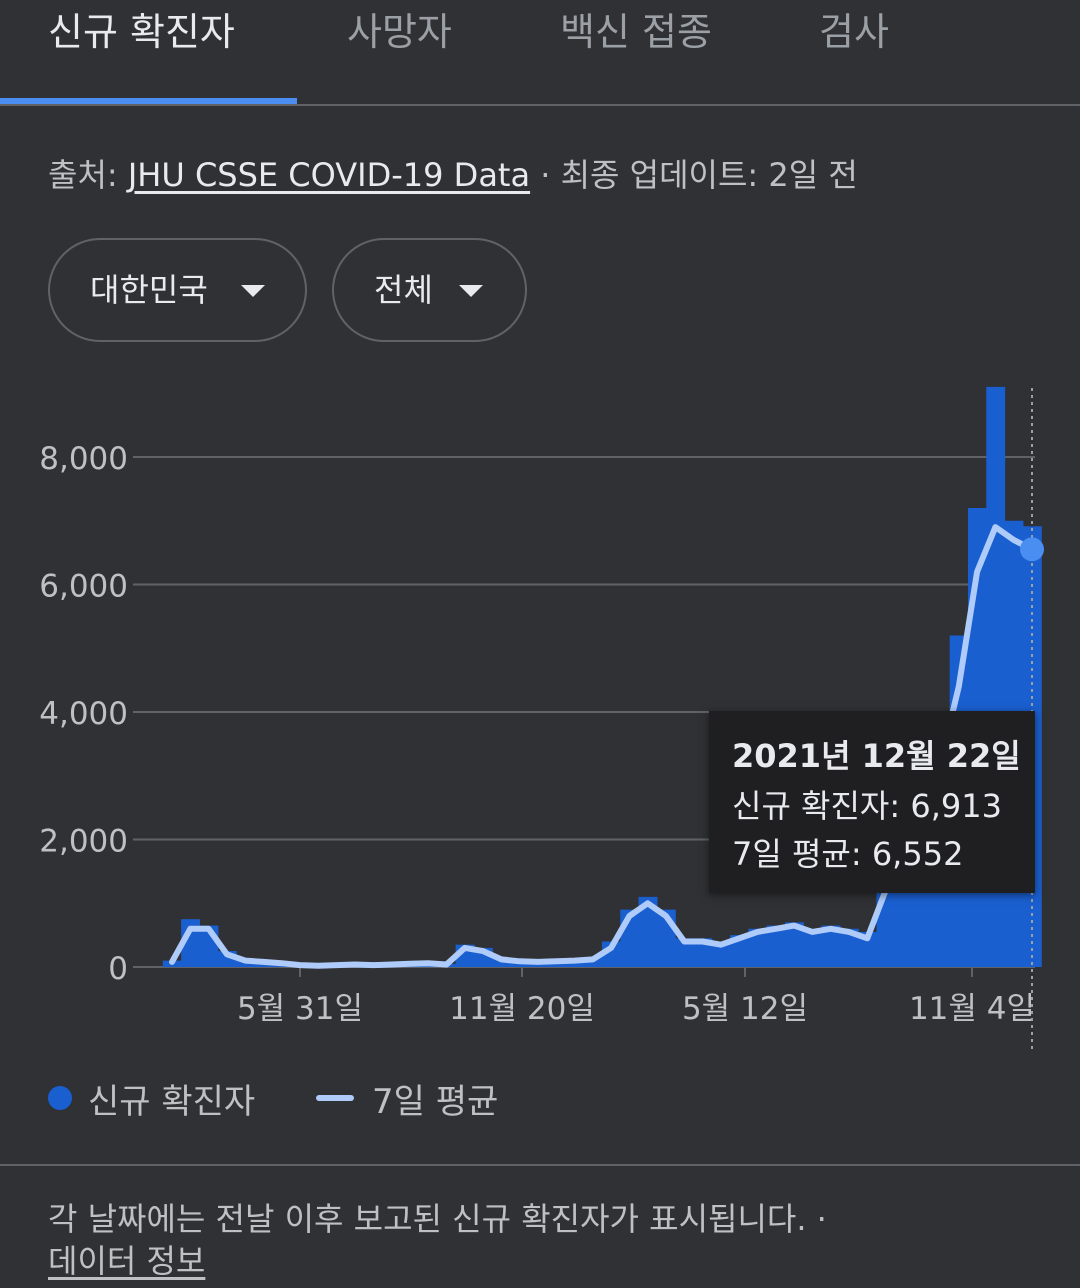 Image resolution: width=1080 pixels, height=1288 pixels. What do you see at coordinates (60, 1098) in the screenshot?
I see `legend-cases-dot` at bounding box center [60, 1098].